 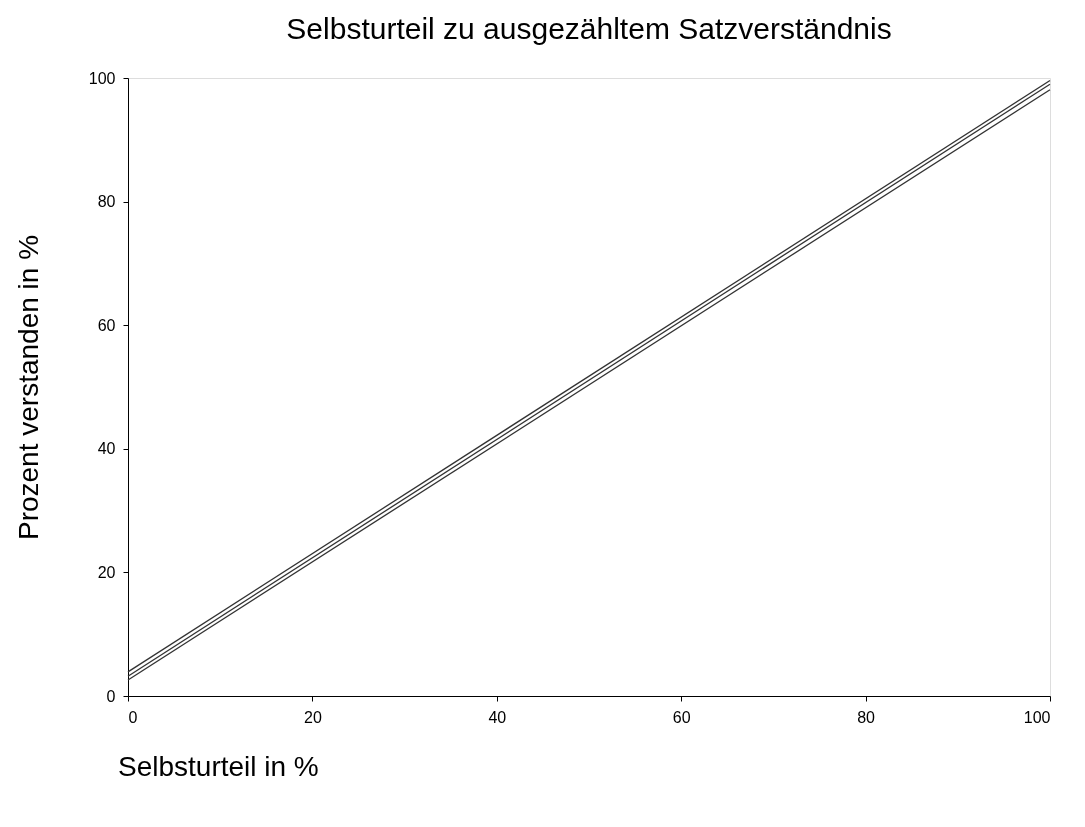 What do you see at coordinates (106, 325) in the screenshot?
I see `y-tick-label: 60` at bounding box center [106, 325].